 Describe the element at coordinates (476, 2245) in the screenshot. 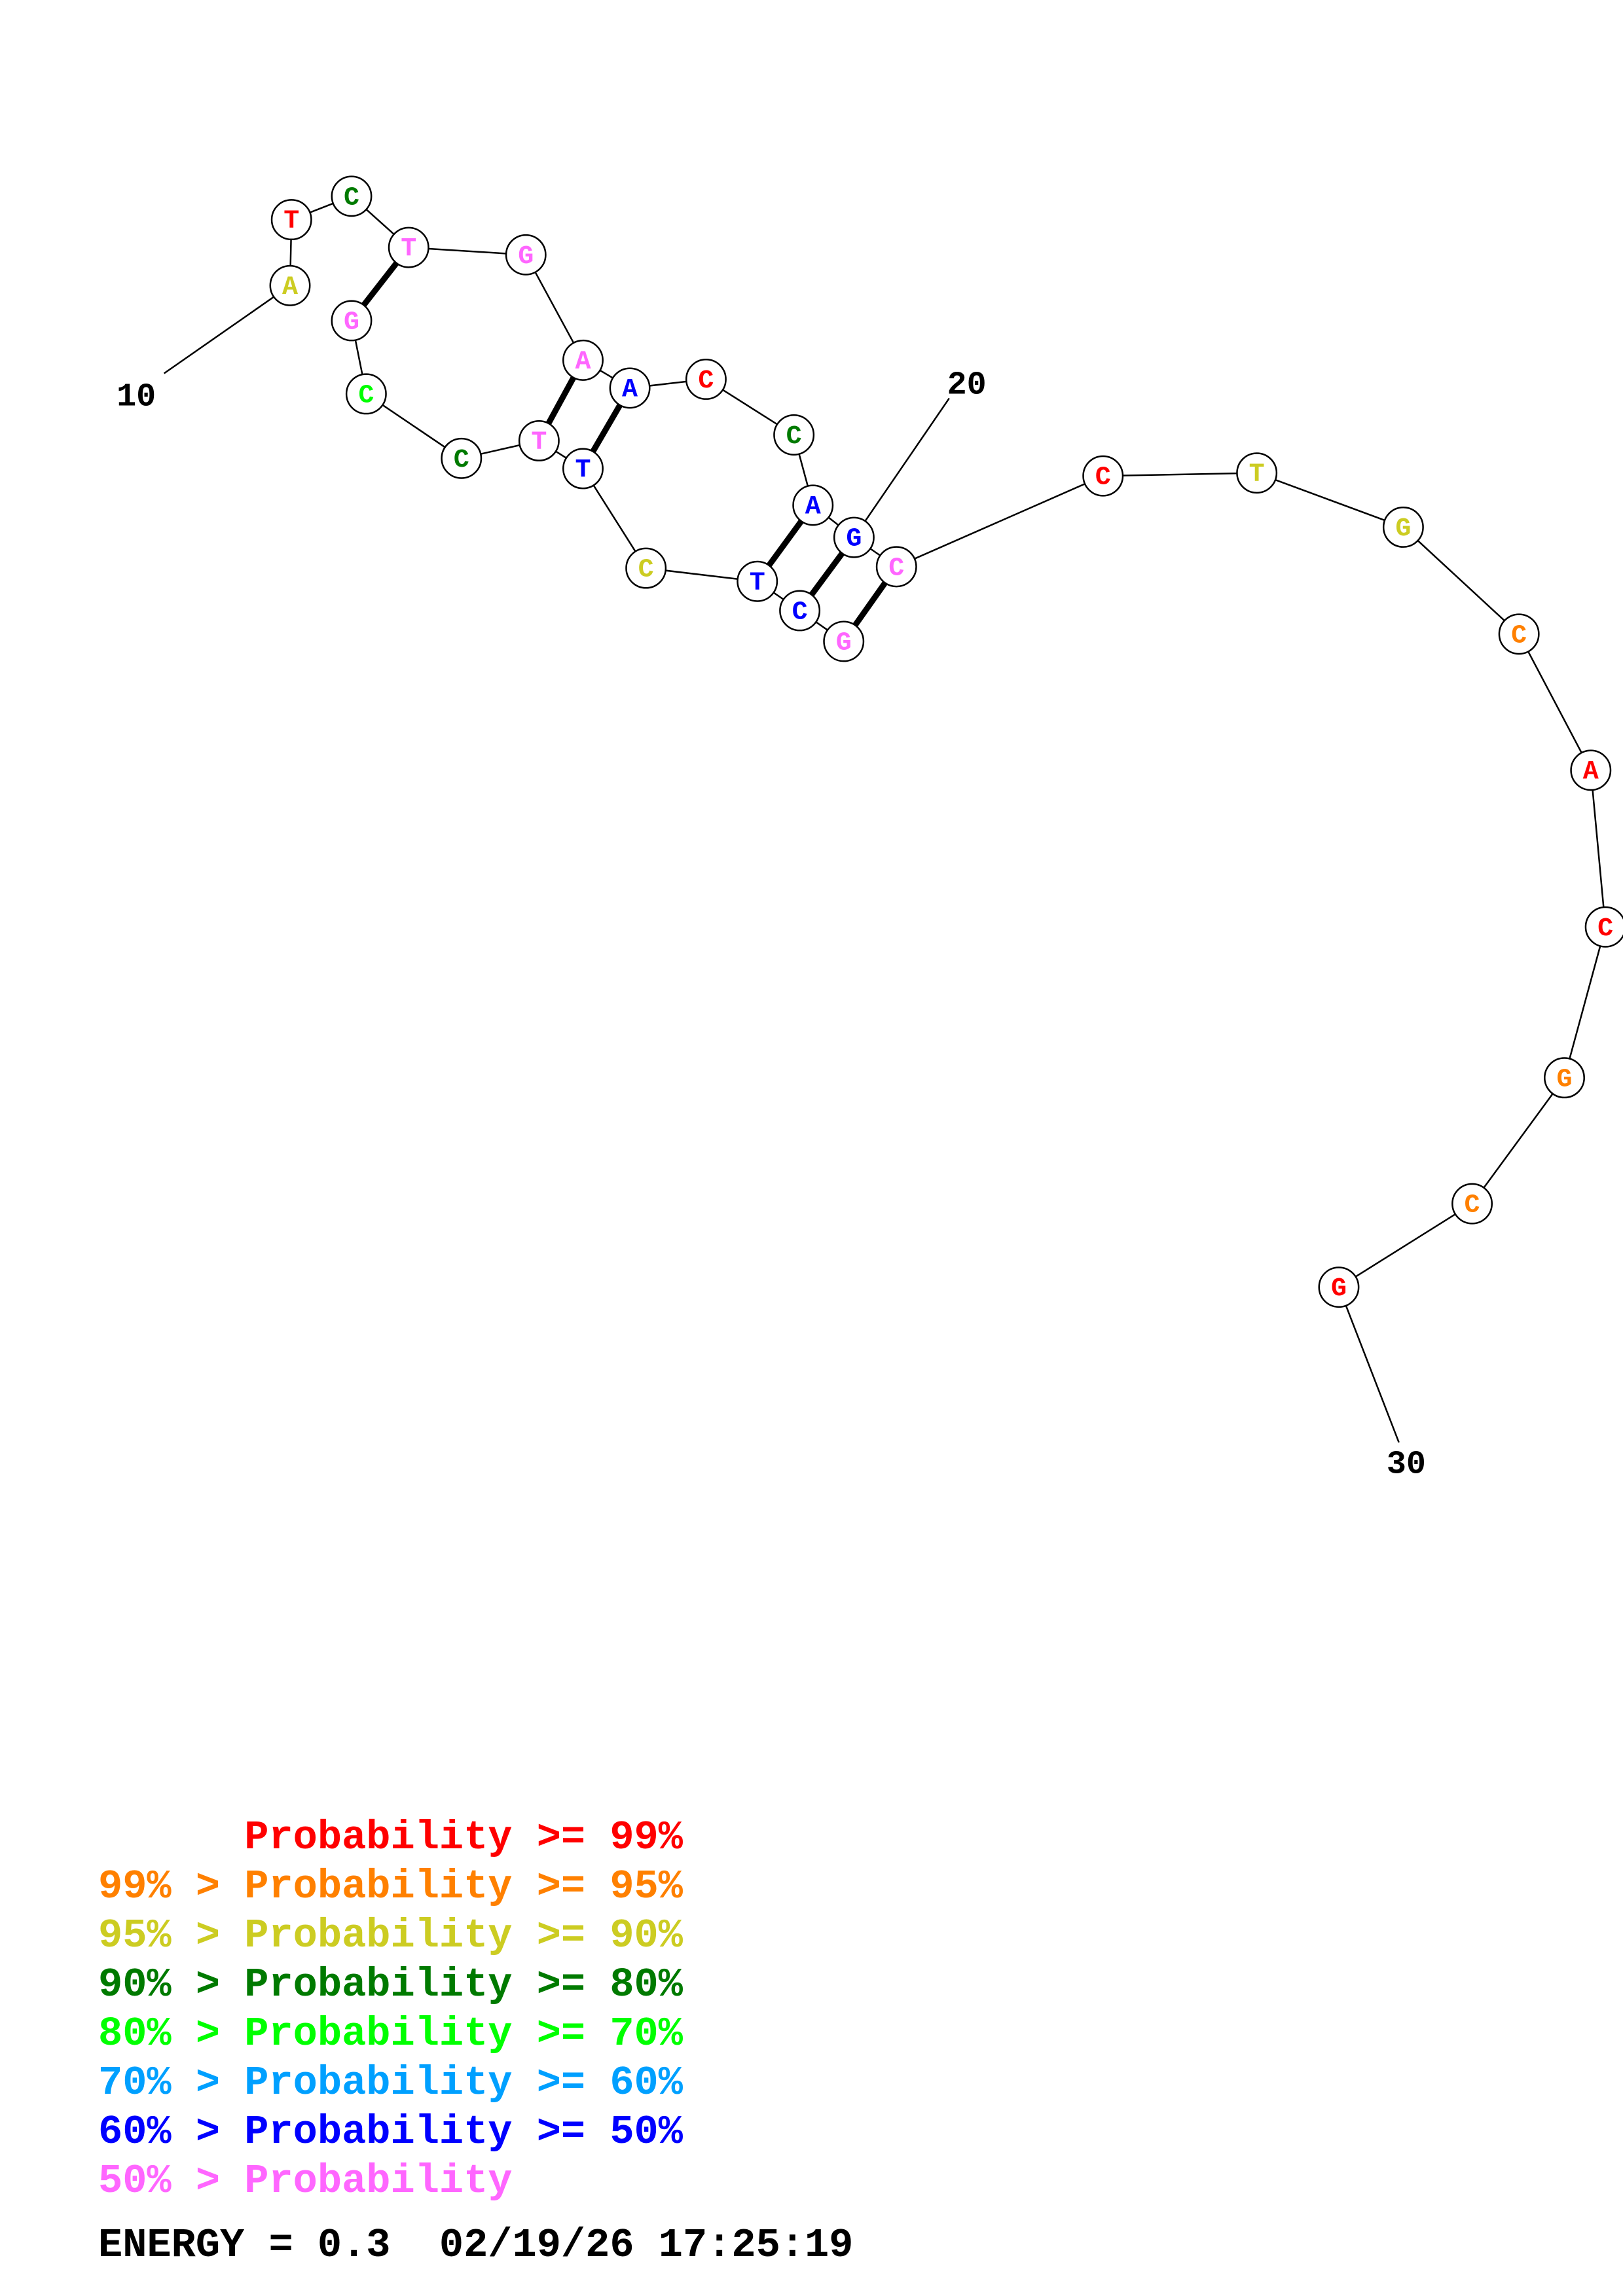

I see `energy-label: ENERGY = 0.3 02/19/26 17:25:19` at that location.